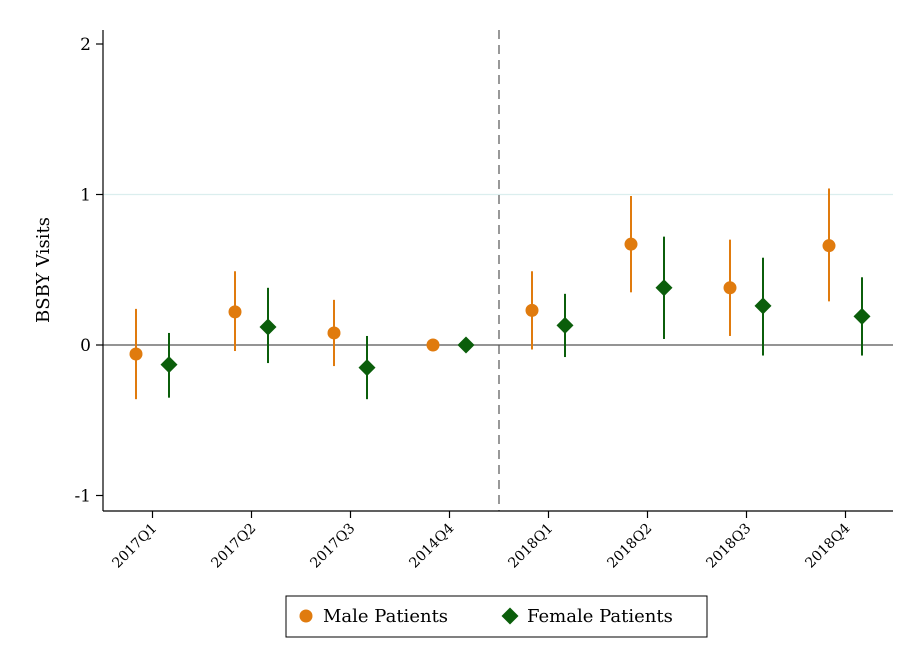 The width and height of the screenshot is (907, 656). I want to click on y-tick-label: -1, so click(82, 497).